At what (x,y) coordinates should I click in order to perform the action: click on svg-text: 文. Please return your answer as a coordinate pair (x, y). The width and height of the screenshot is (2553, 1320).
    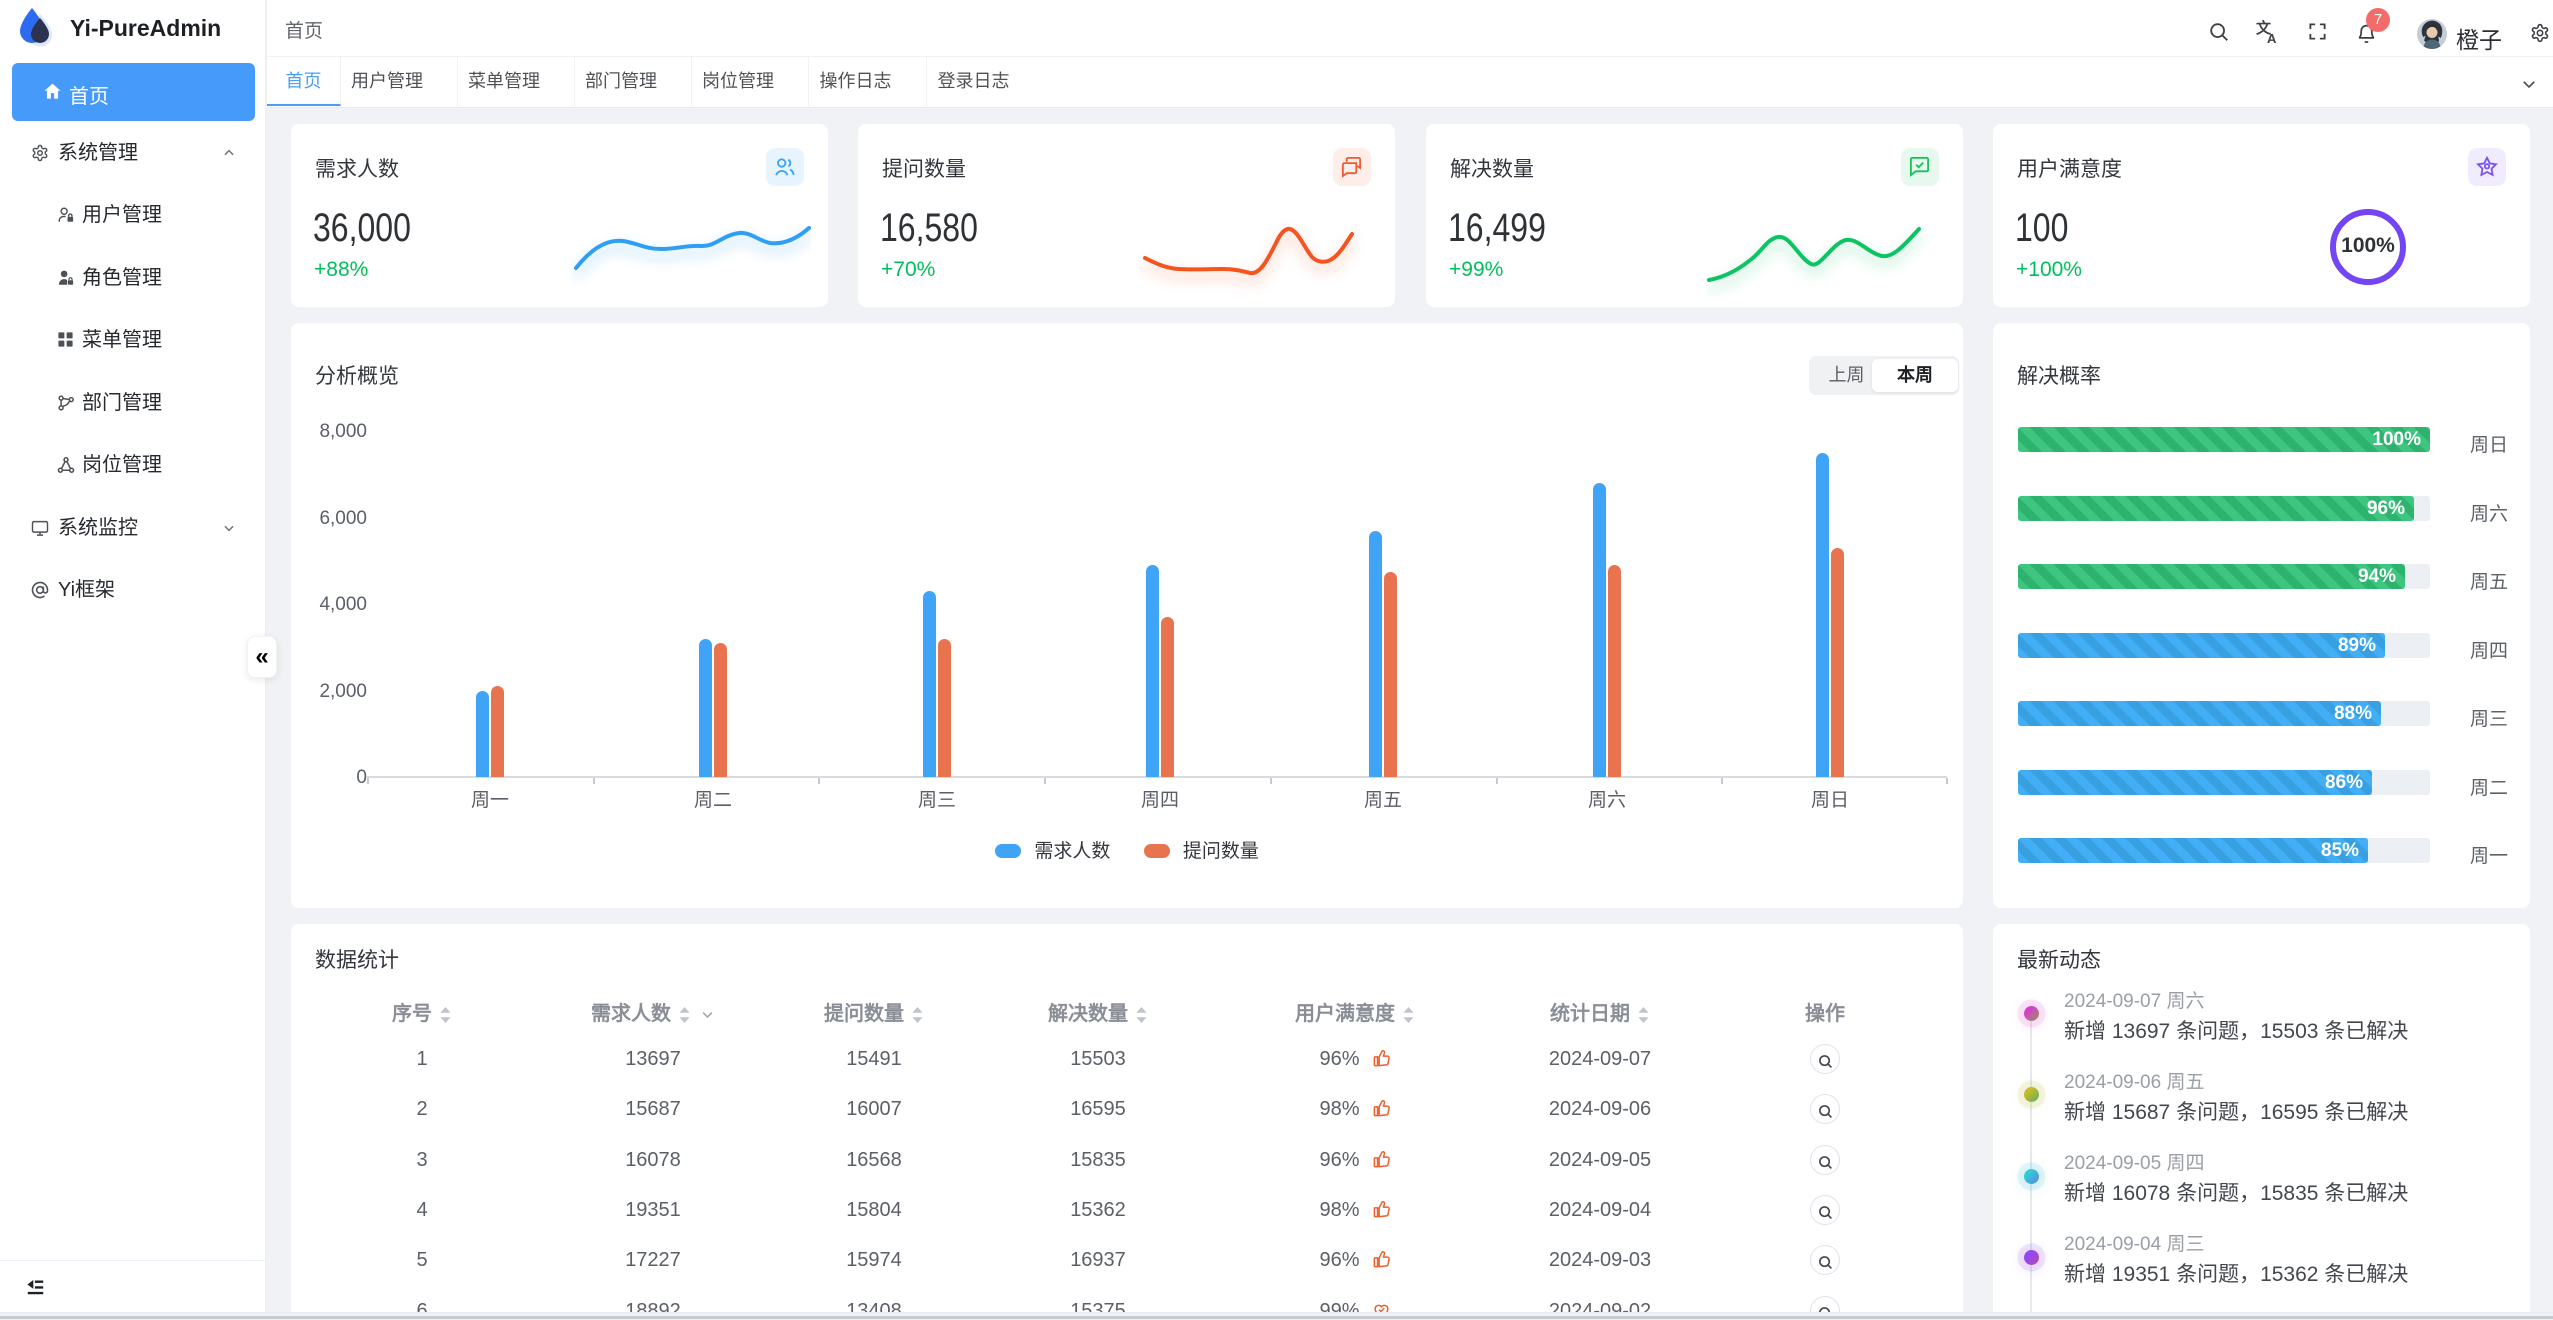
    Looking at the image, I should click on (2264, 28).